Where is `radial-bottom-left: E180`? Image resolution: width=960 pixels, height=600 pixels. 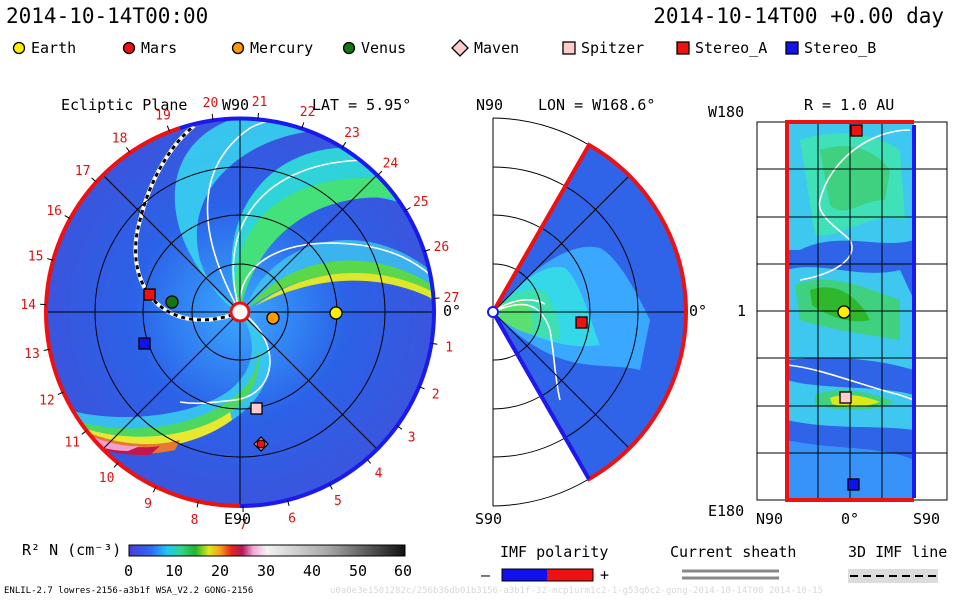
radial-bottom-left: E180 is located at coordinates (726, 511).